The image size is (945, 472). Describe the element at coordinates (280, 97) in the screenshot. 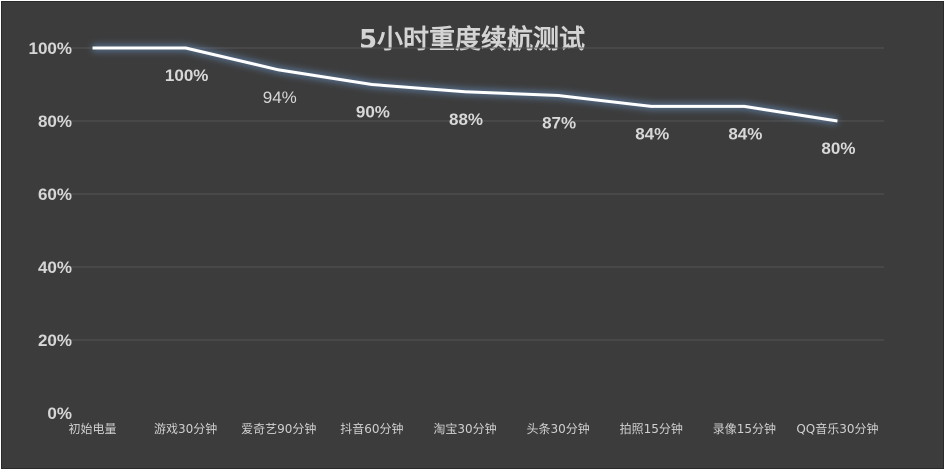

I see `data-label: 94%` at that location.